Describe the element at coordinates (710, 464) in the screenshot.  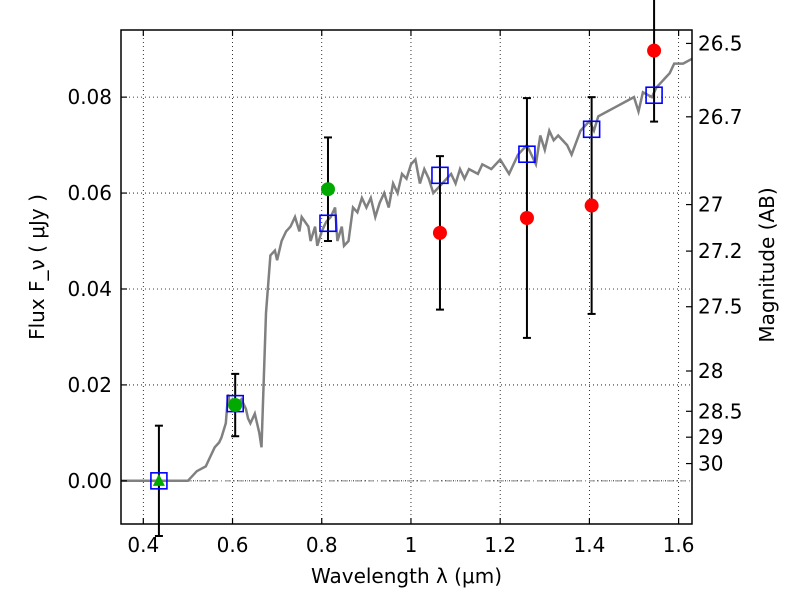
I see `magnitude-tick-label: 30` at that location.